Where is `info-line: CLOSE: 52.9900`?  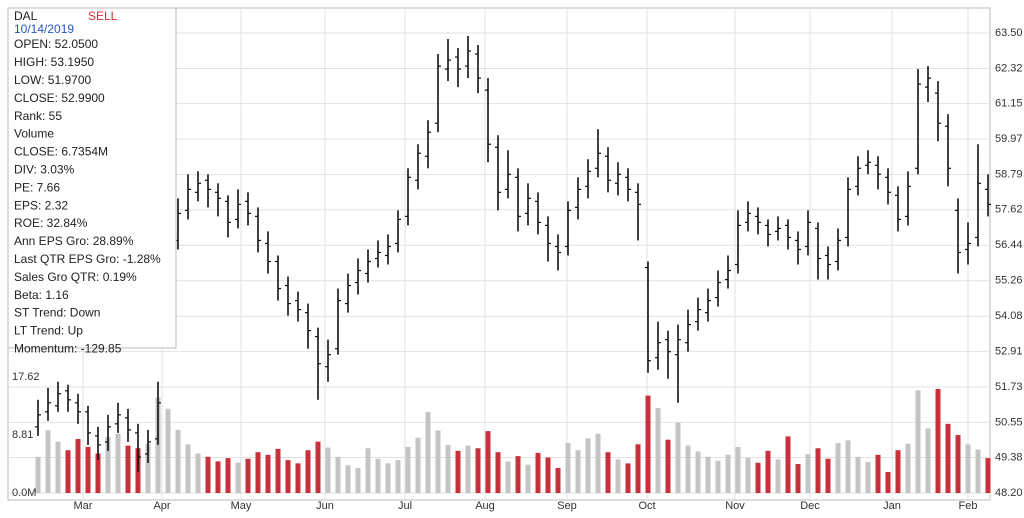 info-line: CLOSE: 52.9900 is located at coordinates (59, 98).